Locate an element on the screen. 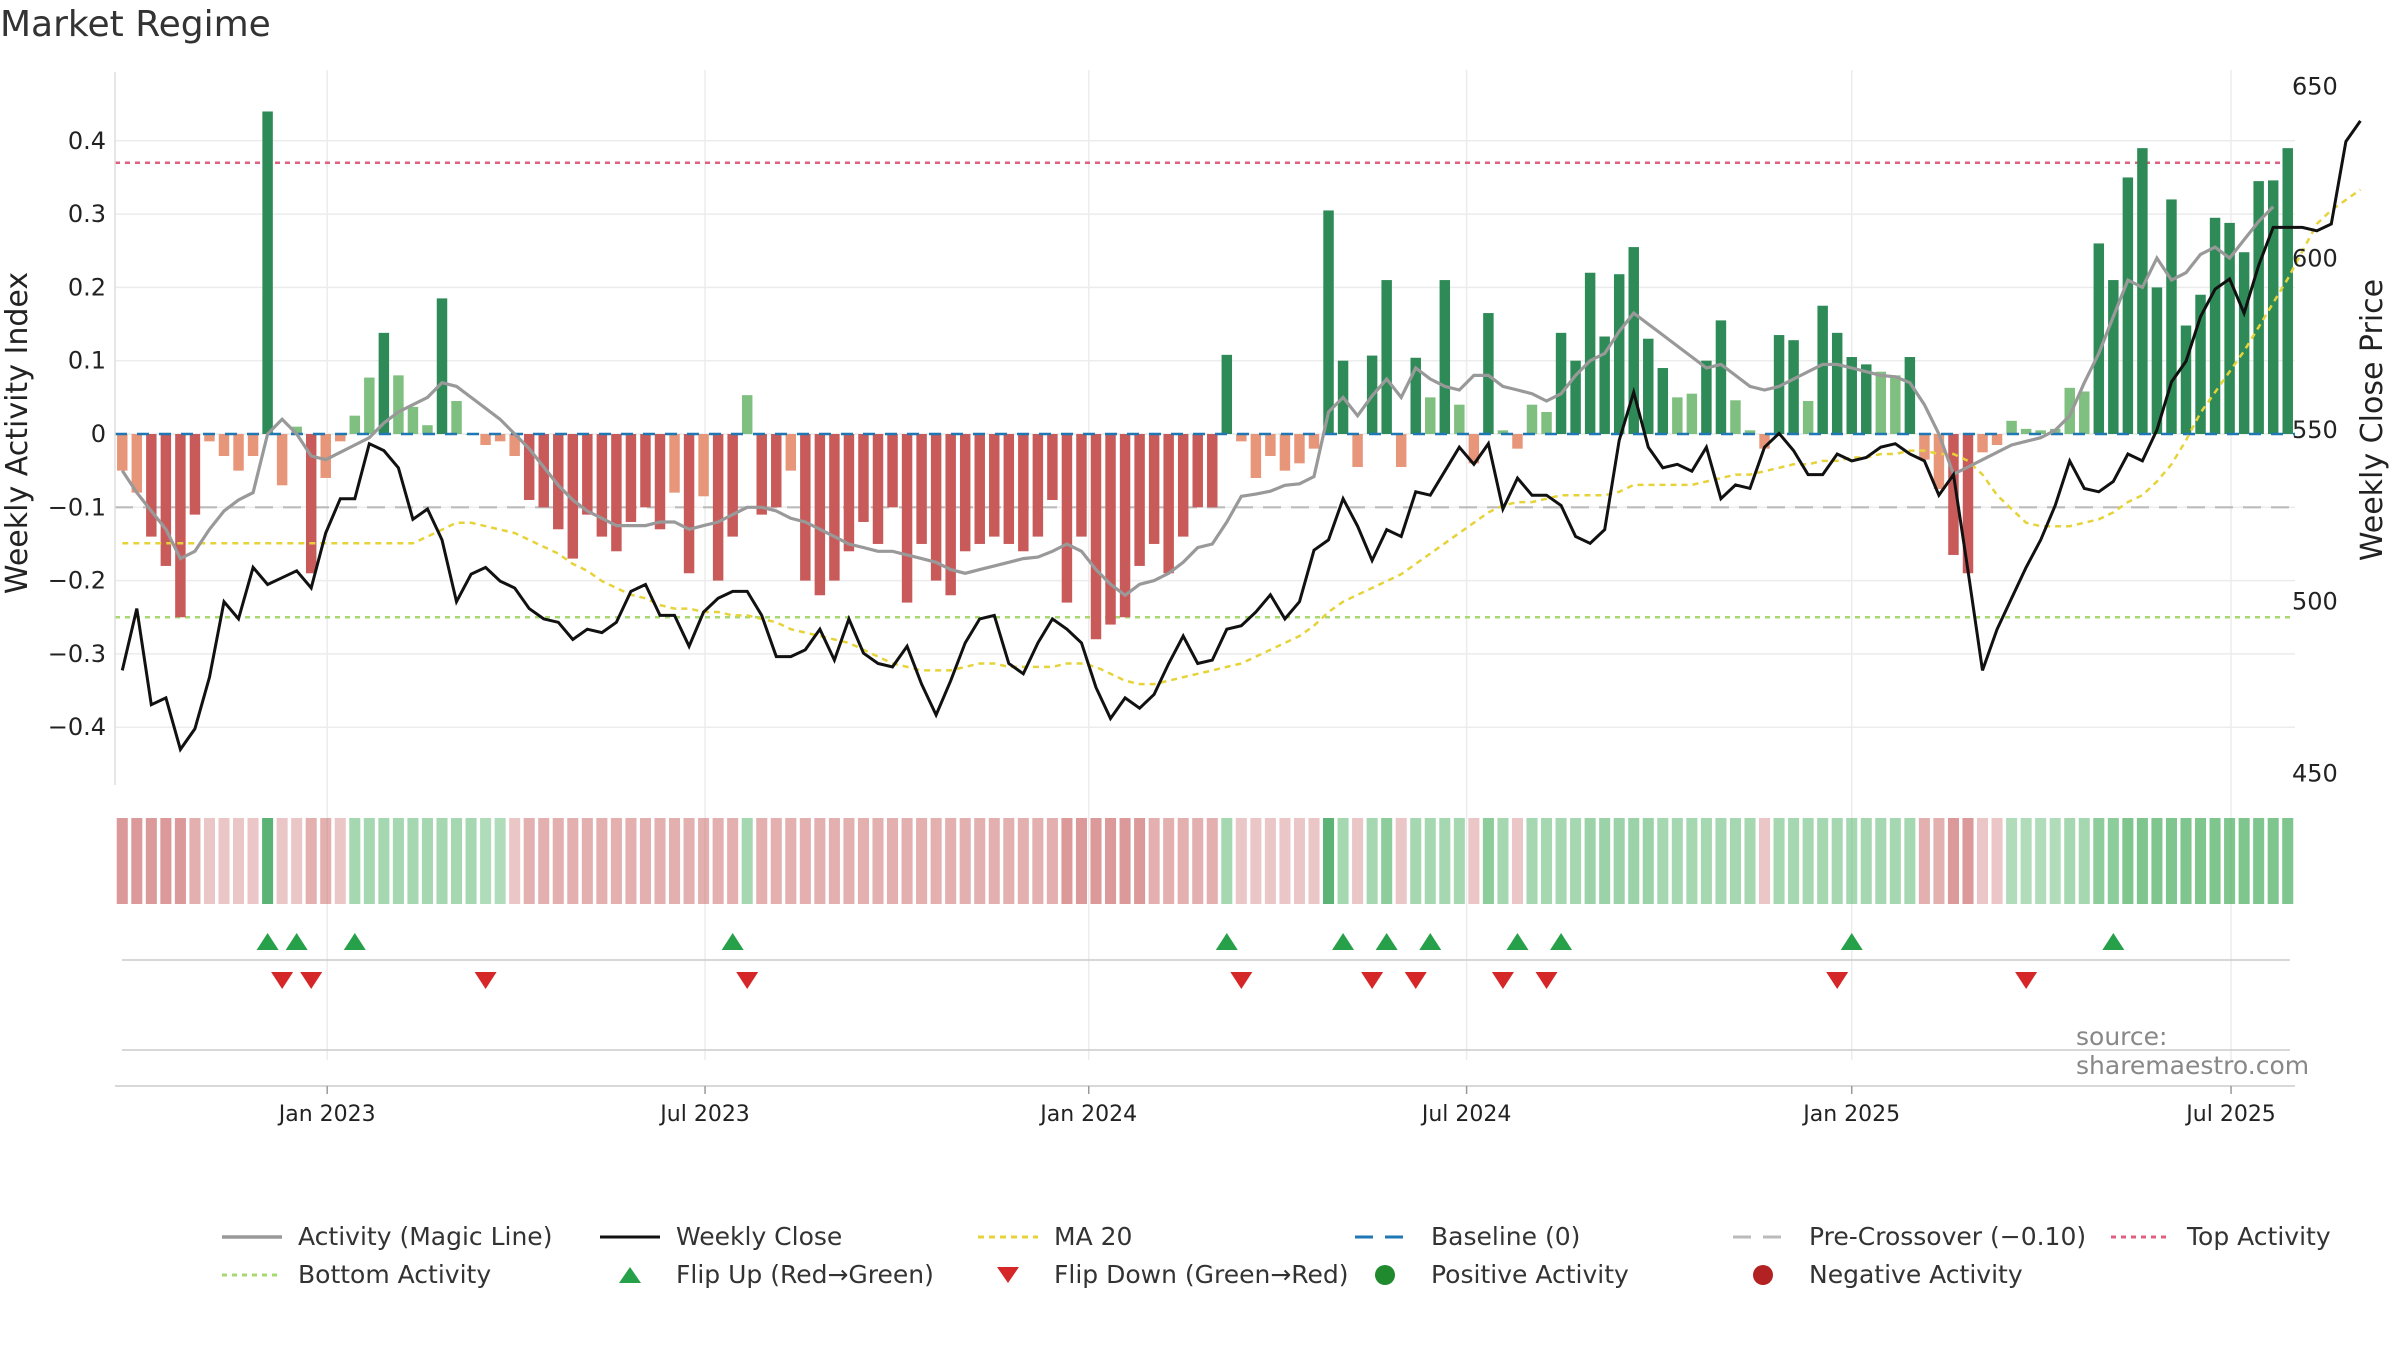  legend-ma20: MA 20 is located at coordinates (1055, 1236).